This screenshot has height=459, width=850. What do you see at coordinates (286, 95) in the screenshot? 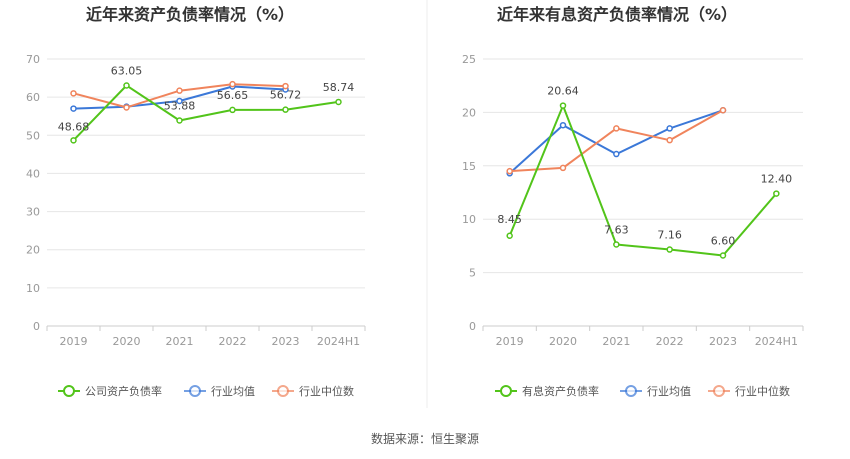
I see `data-label: 56.72` at bounding box center [286, 95].